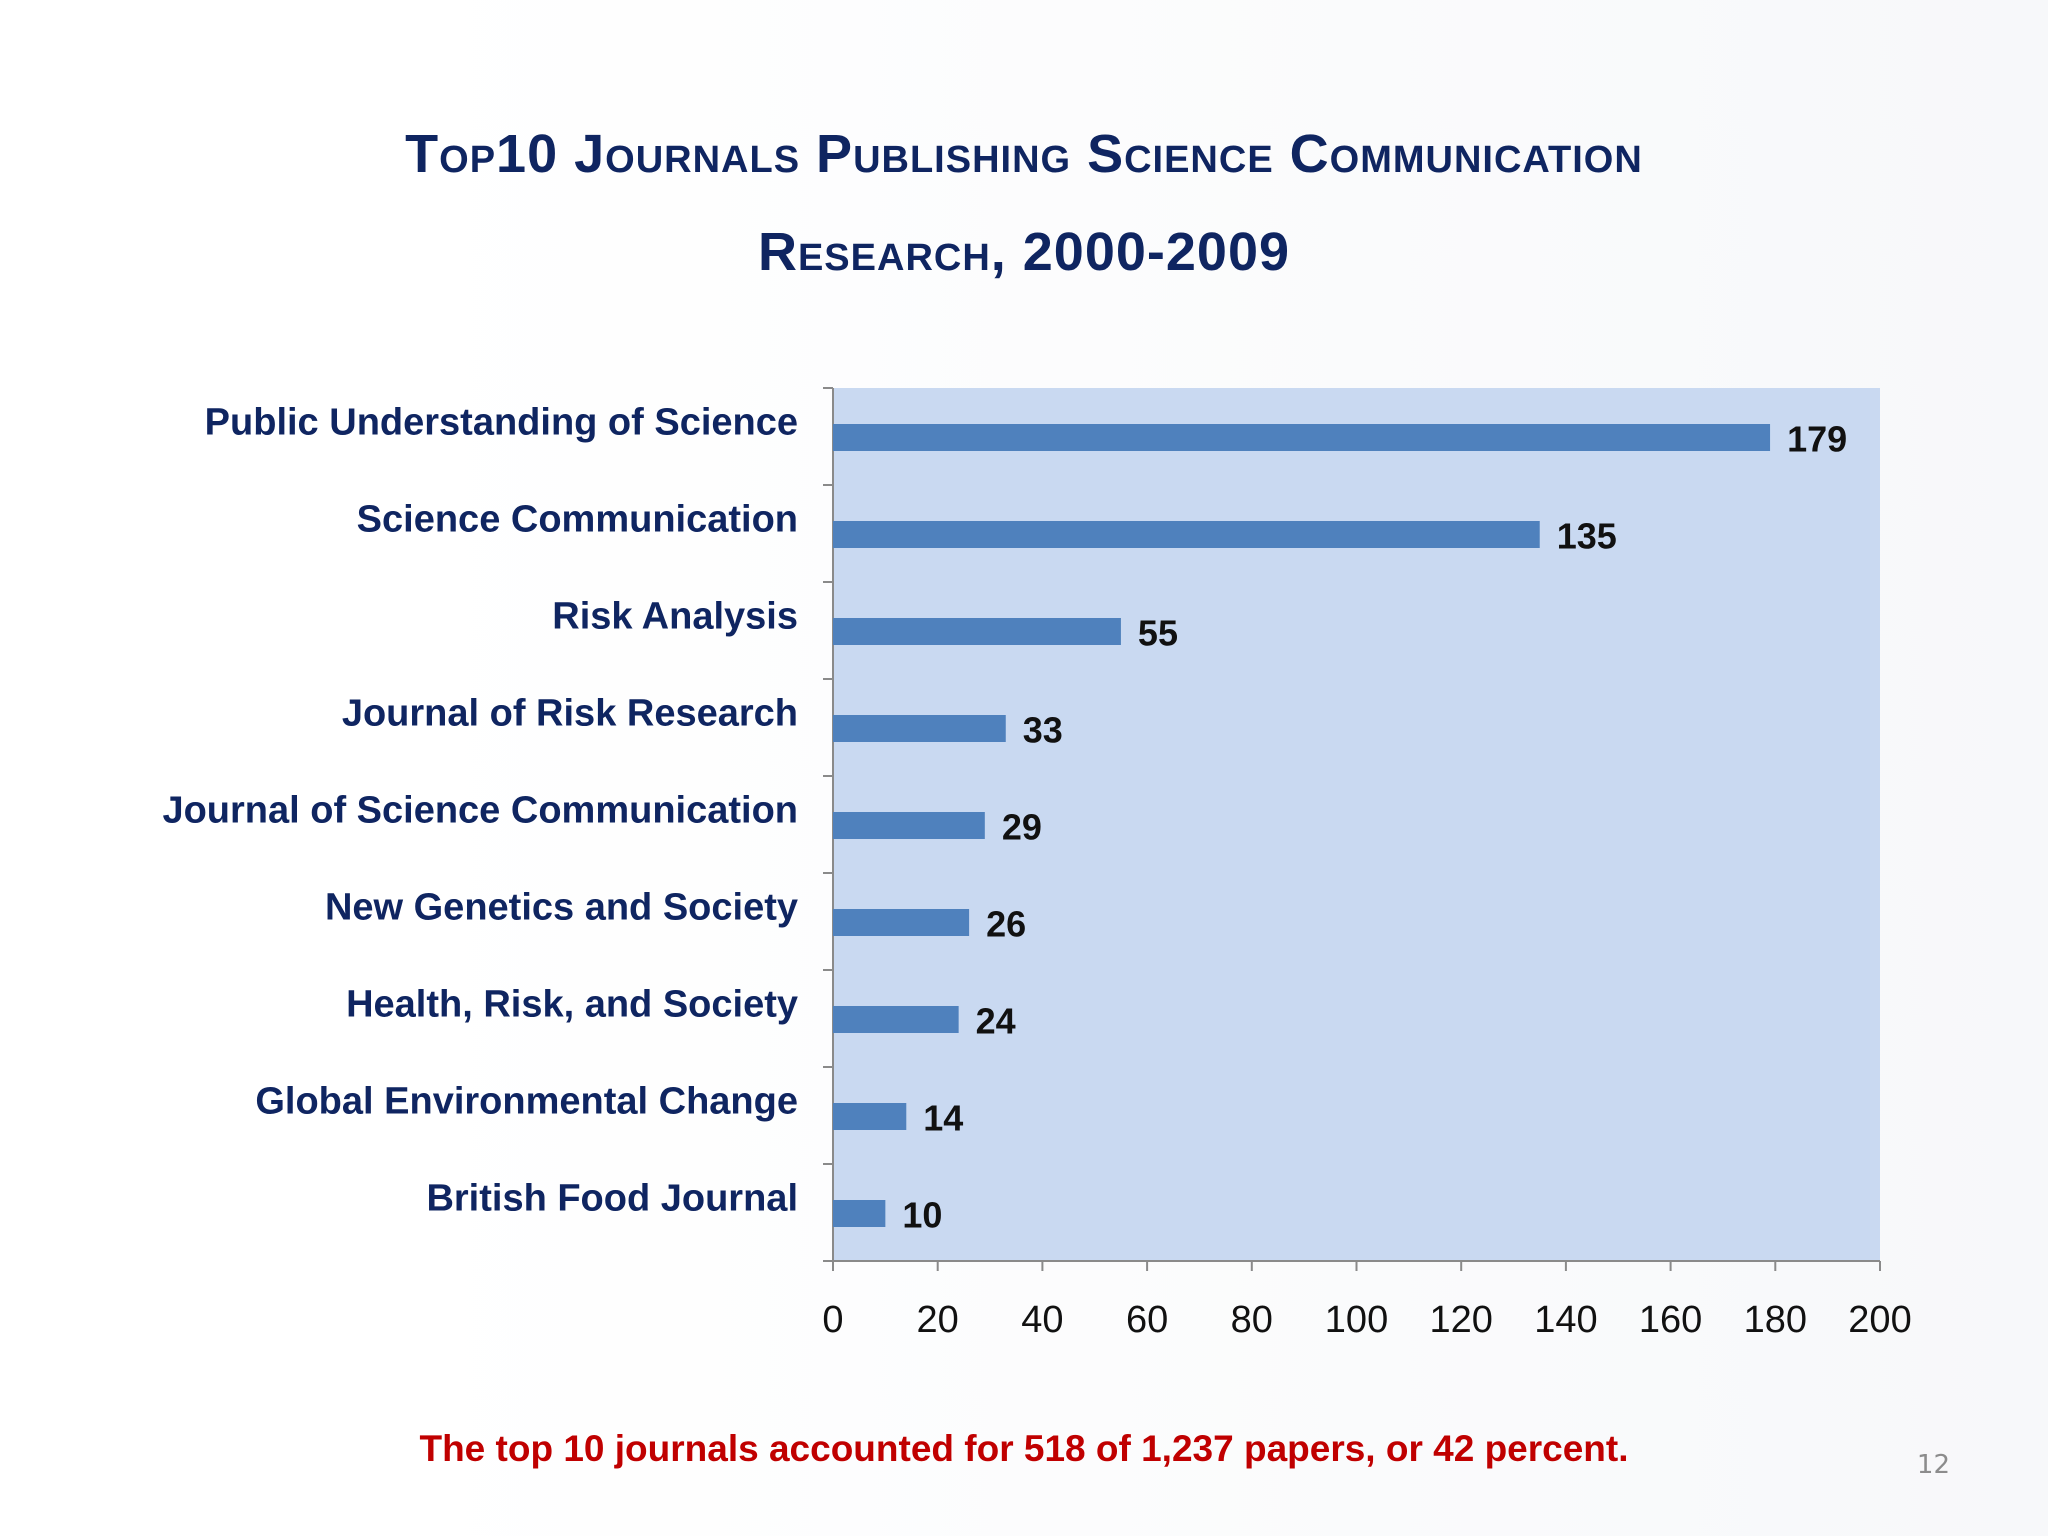 The image size is (2048, 1536). Describe the element at coordinates (612, 1199) in the screenshot. I see `category-label: British Food Journal` at that location.